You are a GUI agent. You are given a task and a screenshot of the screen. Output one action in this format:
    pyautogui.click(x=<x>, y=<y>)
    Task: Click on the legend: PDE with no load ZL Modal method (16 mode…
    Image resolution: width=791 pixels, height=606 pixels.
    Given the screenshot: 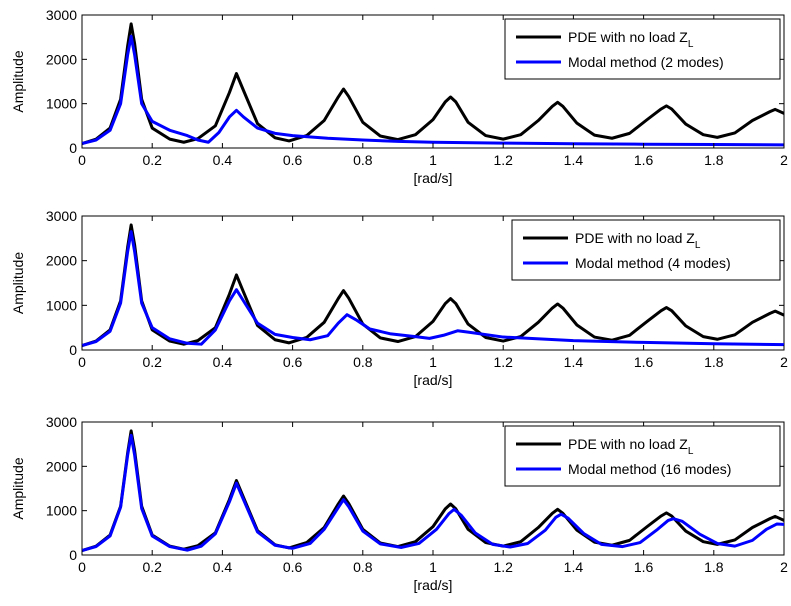 What is the action you would take?
    pyautogui.click(x=642, y=456)
    